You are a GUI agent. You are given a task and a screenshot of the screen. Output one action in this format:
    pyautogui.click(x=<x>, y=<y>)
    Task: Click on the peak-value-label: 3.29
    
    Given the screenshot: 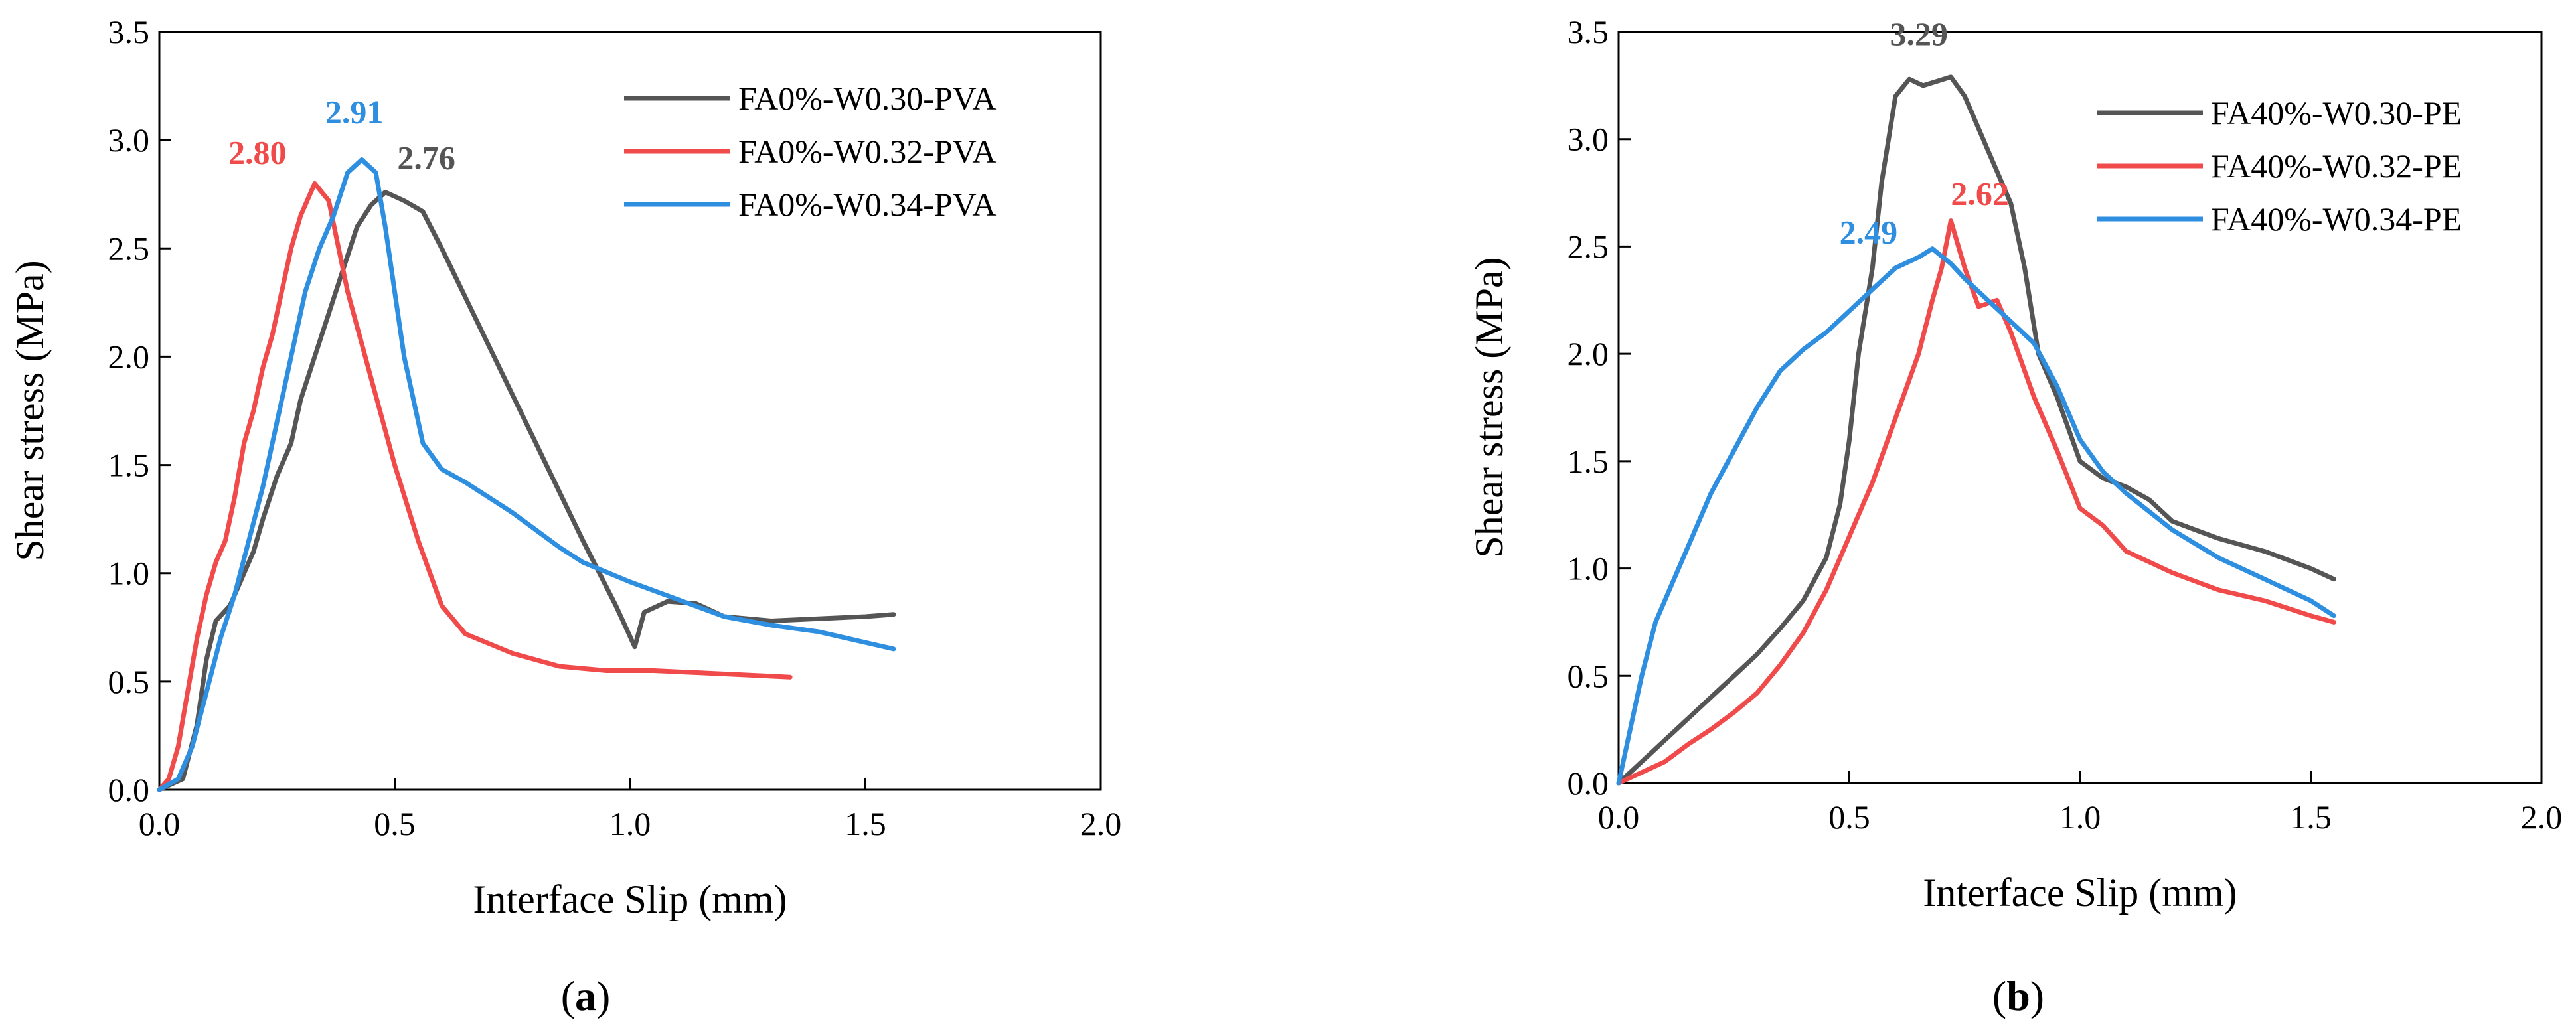 What is the action you would take?
    pyautogui.click(x=1919, y=33)
    